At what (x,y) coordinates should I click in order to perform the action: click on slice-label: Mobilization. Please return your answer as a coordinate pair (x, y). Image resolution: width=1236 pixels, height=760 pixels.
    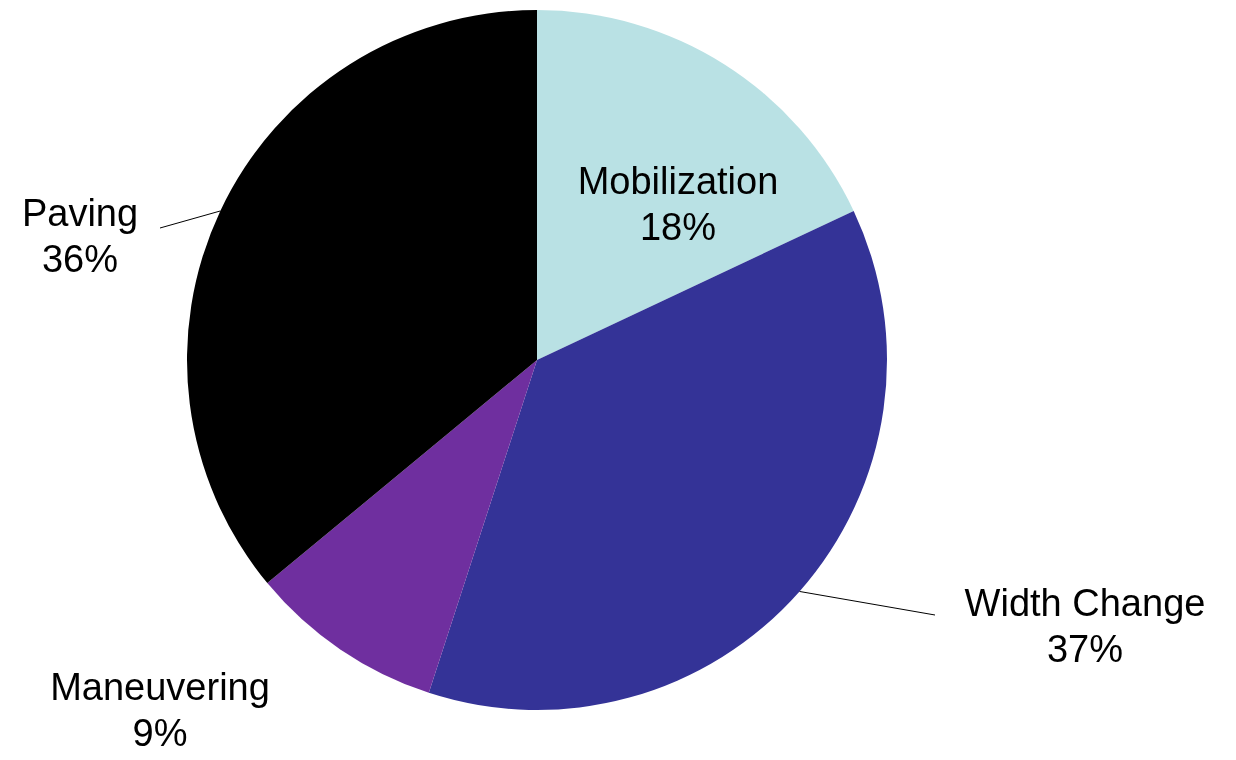
    Looking at the image, I should click on (678, 181).